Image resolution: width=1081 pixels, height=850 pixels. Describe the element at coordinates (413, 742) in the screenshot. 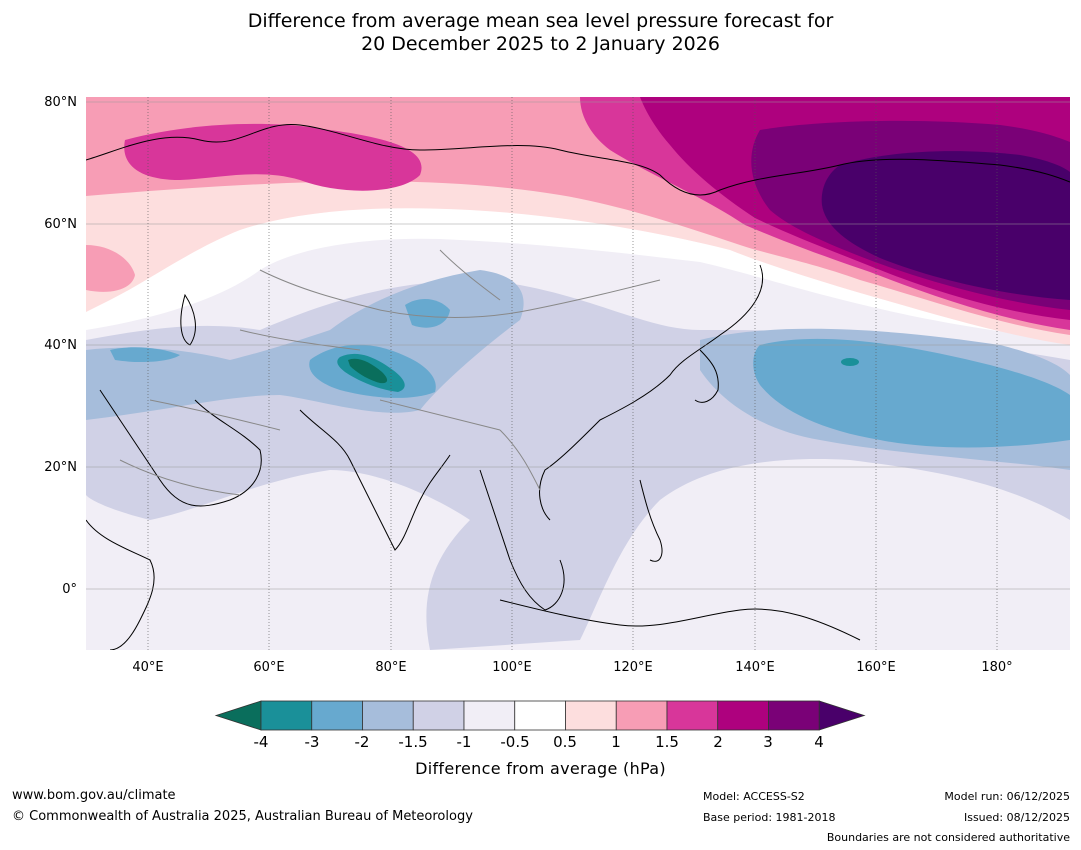

I see `colorbar-tick: -1.5` at that location.